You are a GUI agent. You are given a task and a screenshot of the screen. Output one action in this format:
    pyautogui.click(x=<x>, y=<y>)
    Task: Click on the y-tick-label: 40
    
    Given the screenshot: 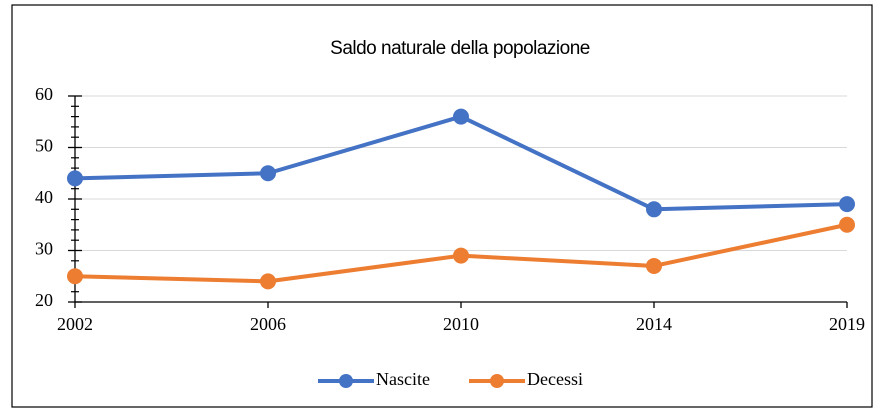 What is the action you would take?
    pyautogui.click(x=44, y=197)
    